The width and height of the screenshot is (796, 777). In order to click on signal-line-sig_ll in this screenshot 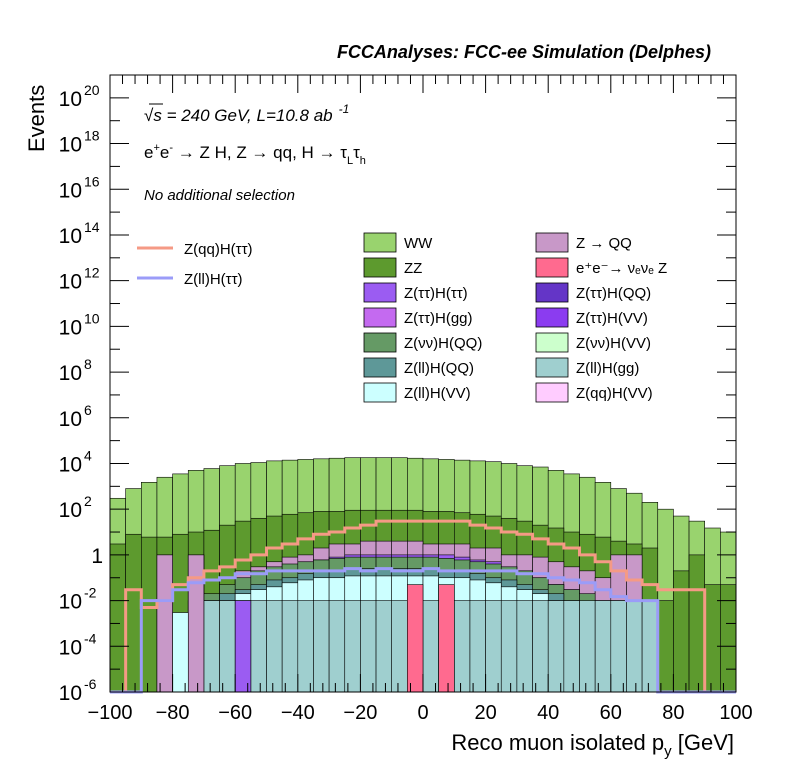, I will do `click(423, 630)`.